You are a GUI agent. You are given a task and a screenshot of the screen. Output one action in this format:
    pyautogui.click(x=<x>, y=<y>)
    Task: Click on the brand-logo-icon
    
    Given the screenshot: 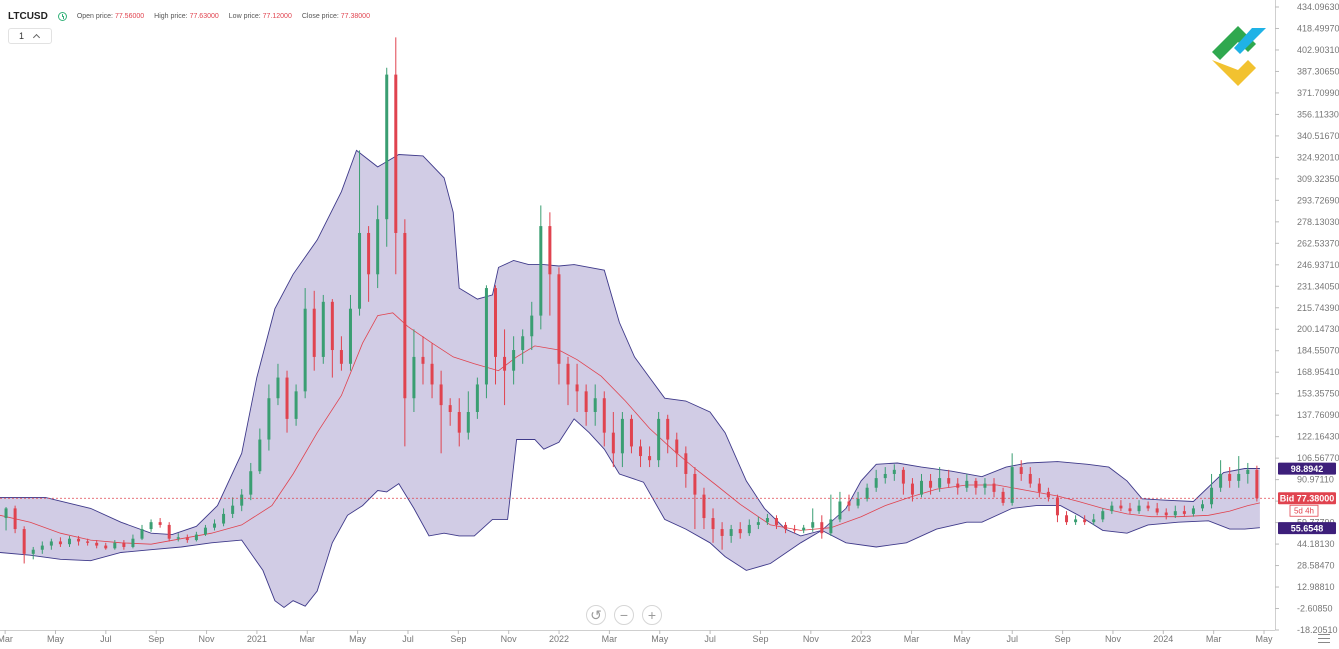 What is the action you would take?
    pyautogui.click(x=1239, y=56)
    